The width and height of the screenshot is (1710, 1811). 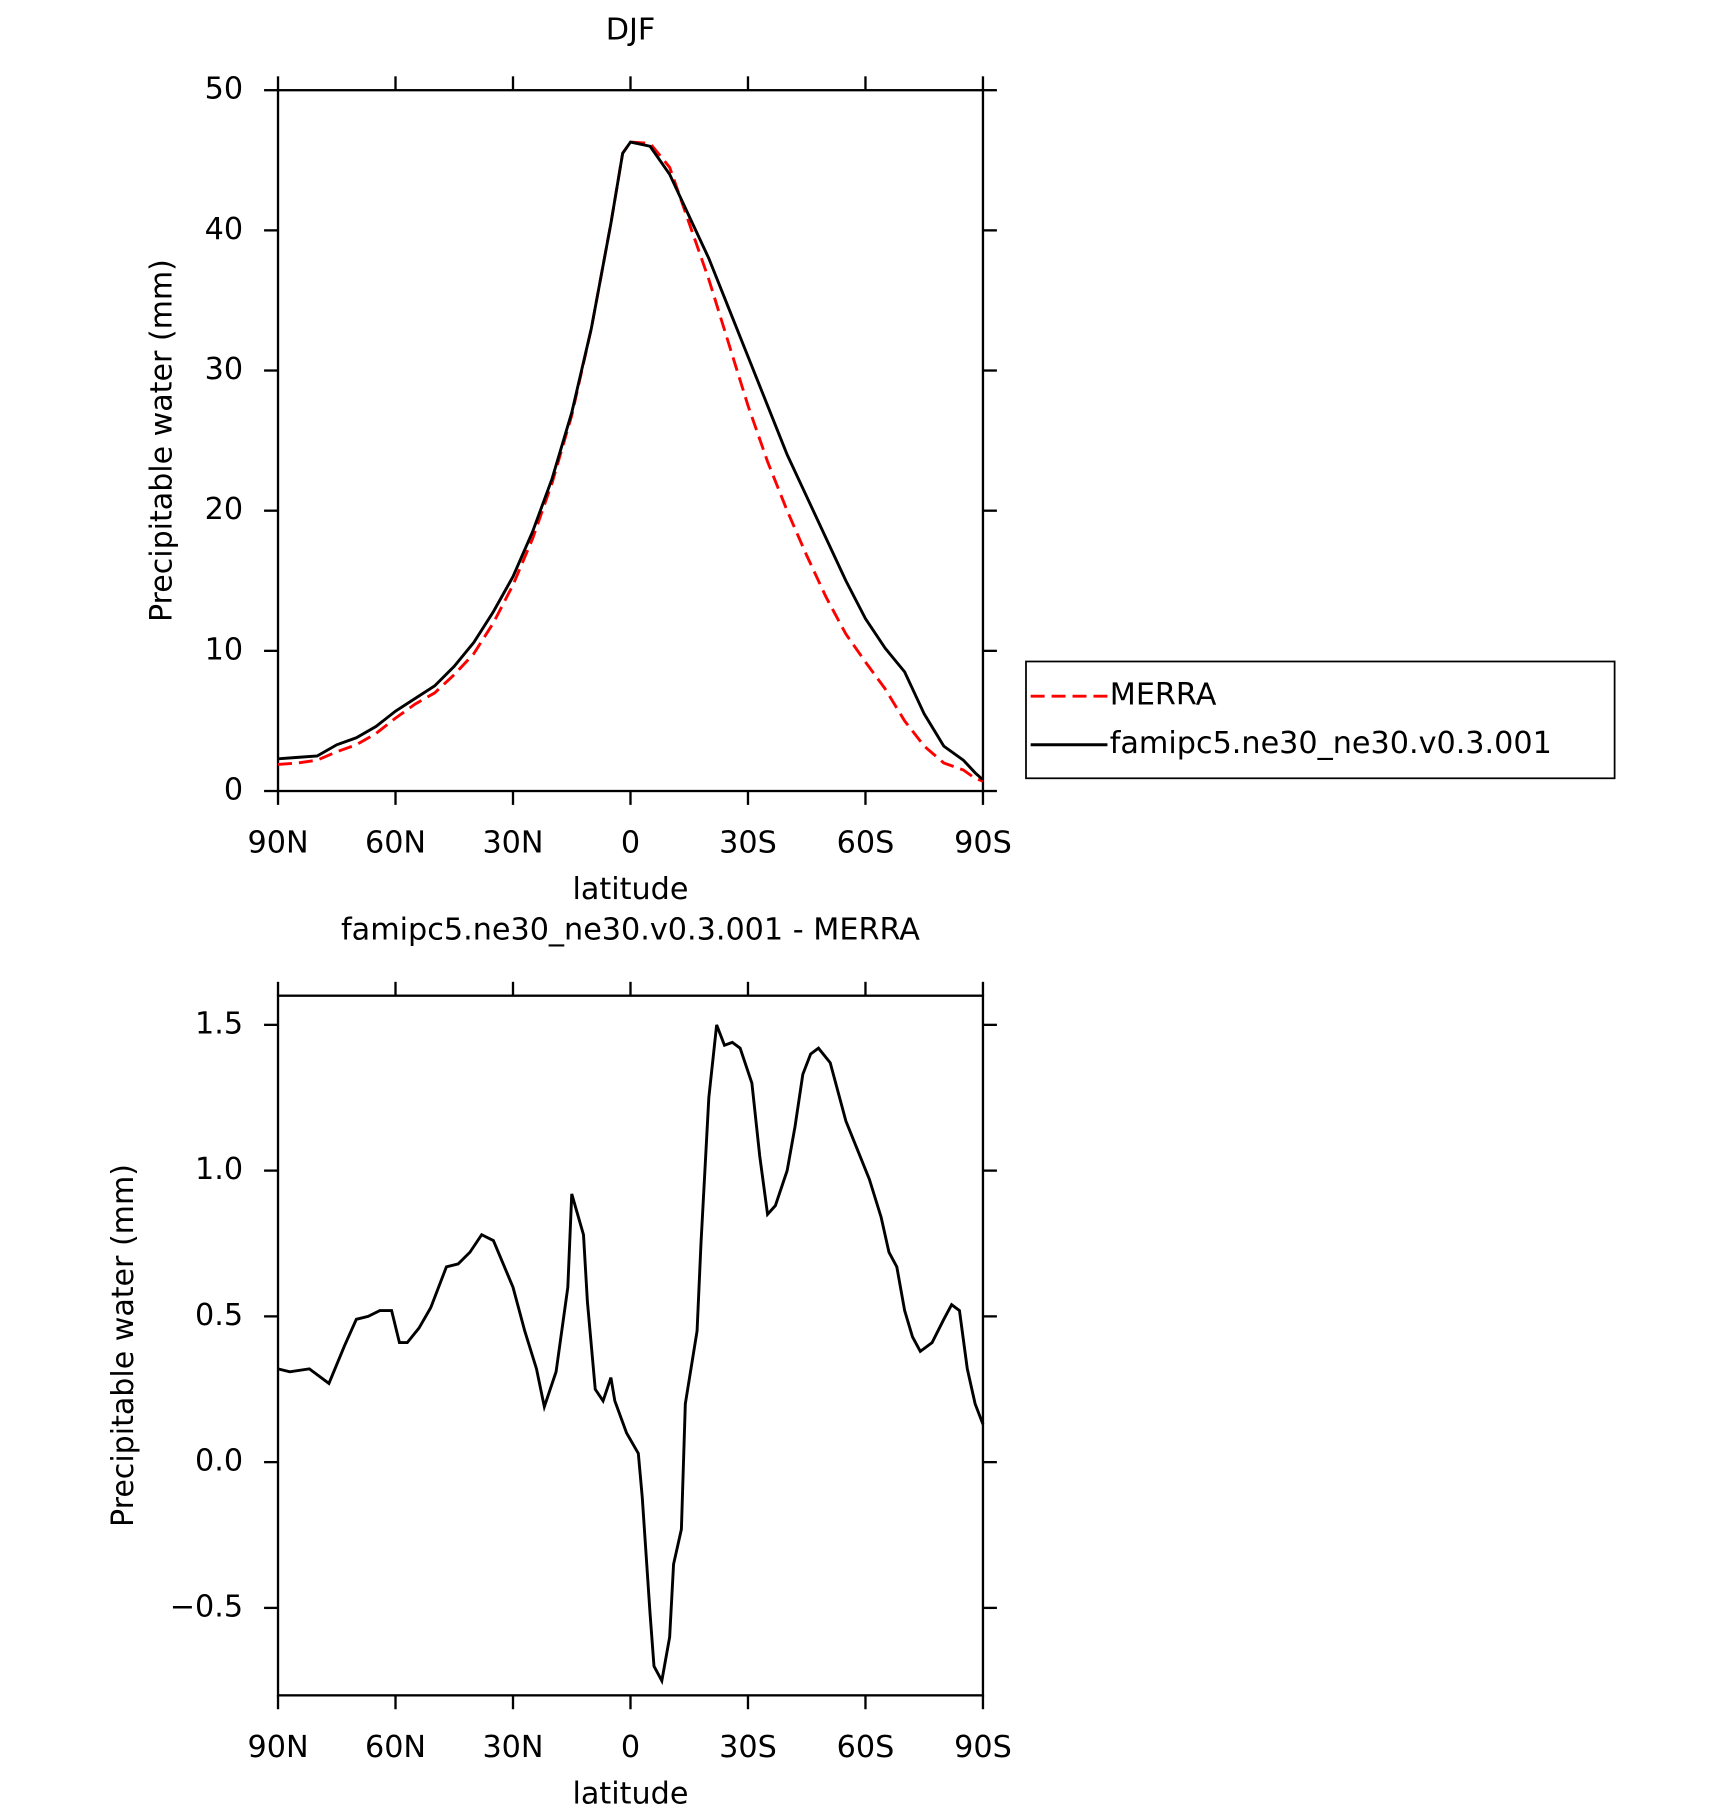 I want to click on chart-title: famipc5.ne30_ne30.v0.3.001 - MERRA, so click(x=630, y=929).